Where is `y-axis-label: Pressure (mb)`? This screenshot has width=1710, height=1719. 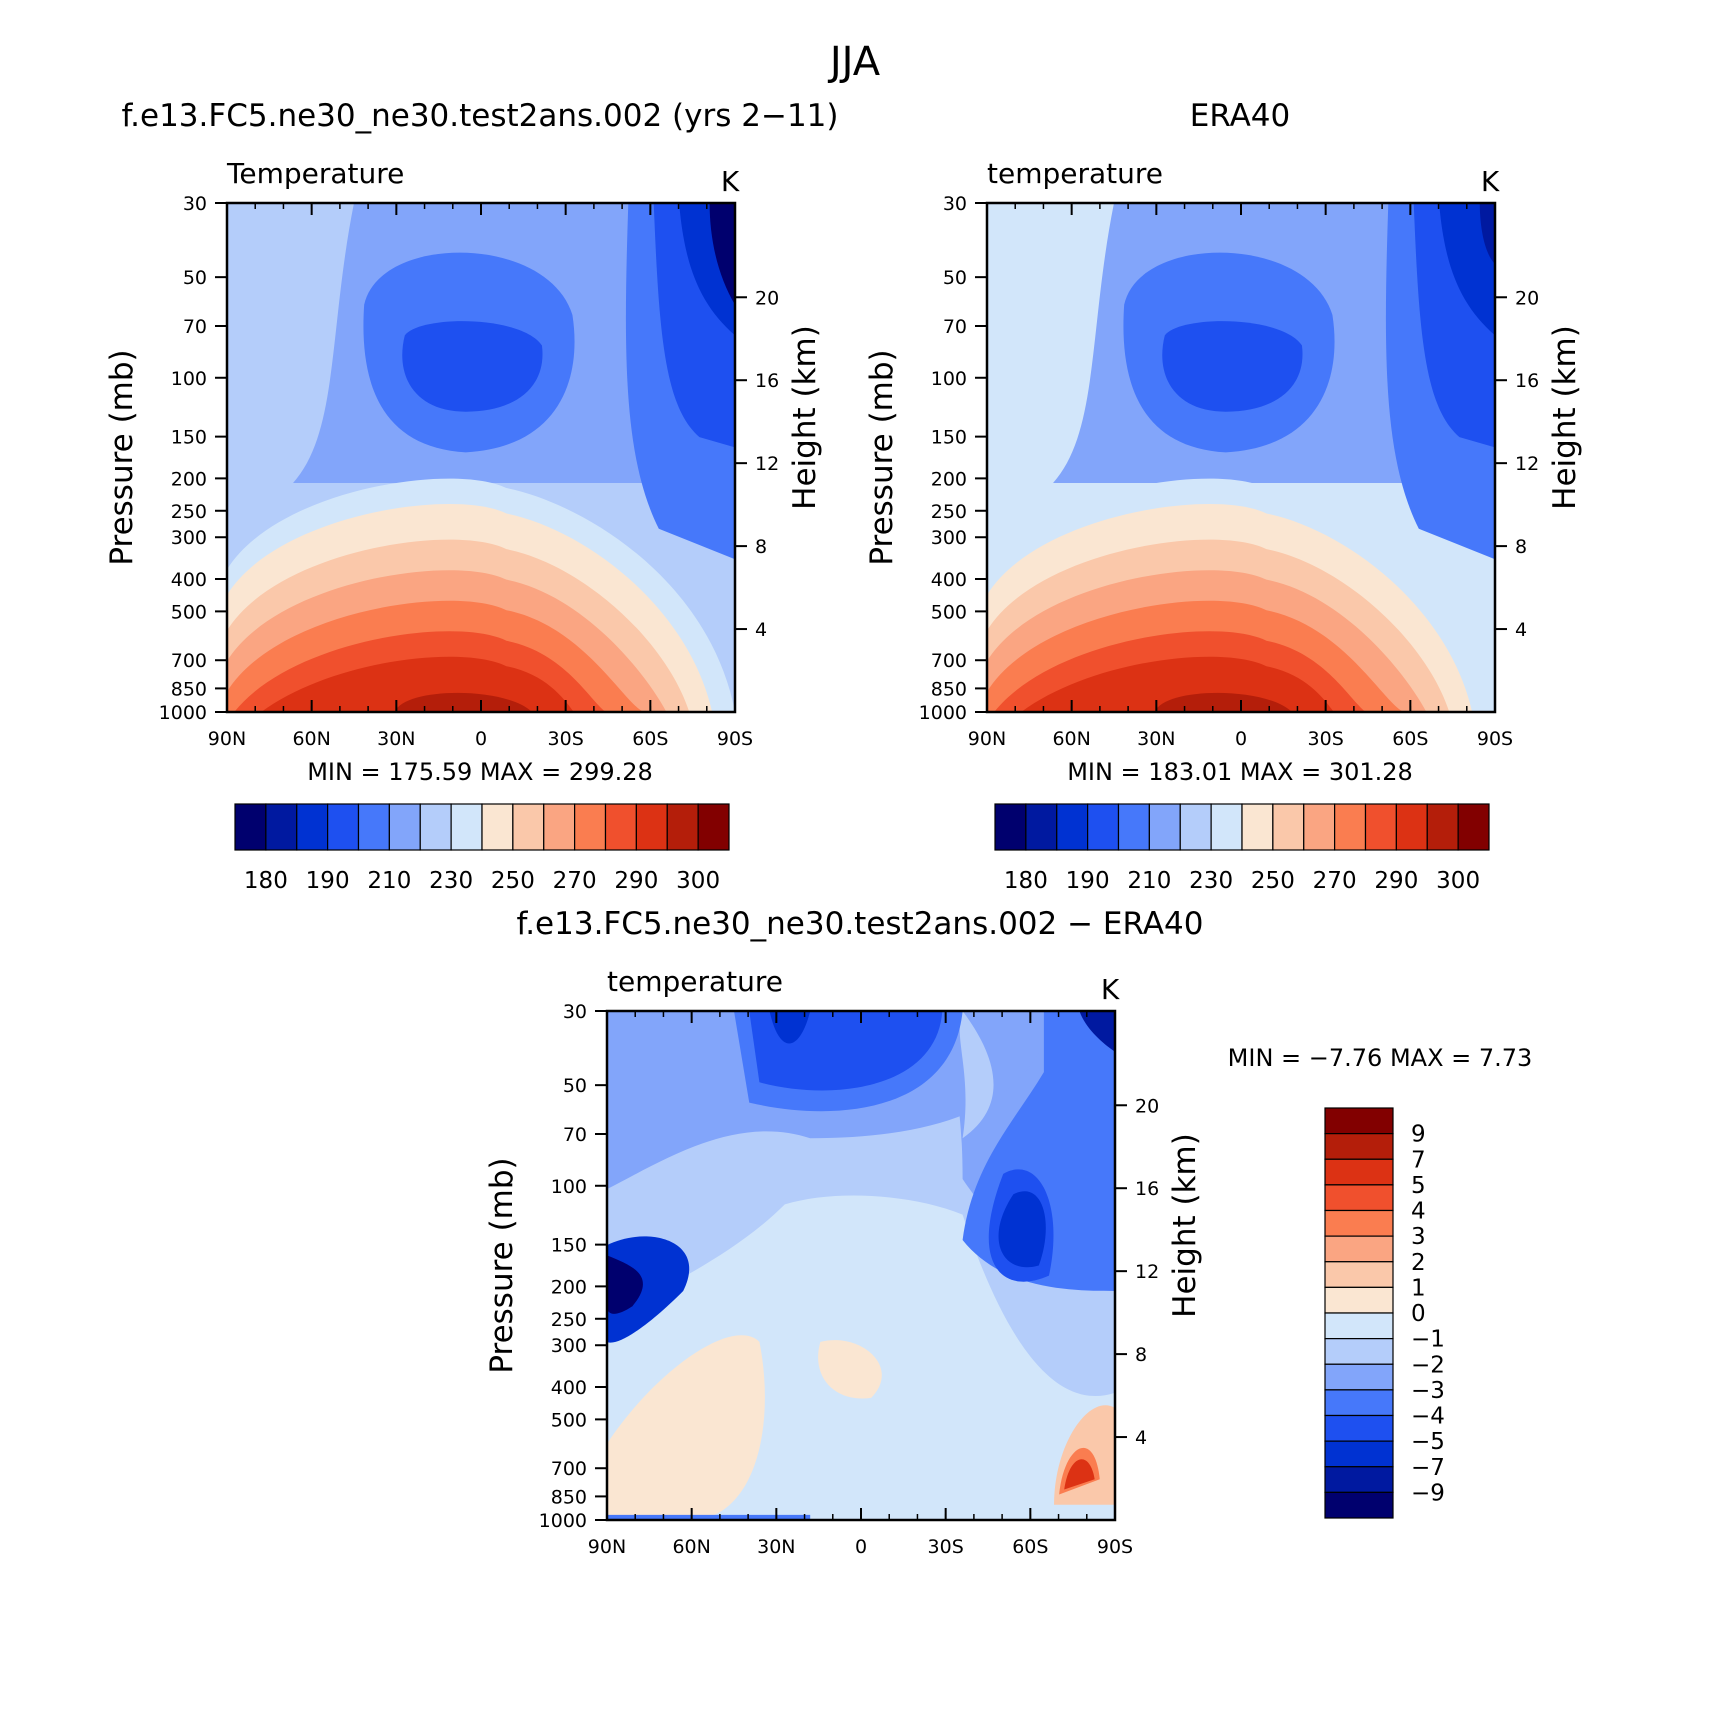
y-axis-label: Pressure (mb) is located at coordinates (122, 457).